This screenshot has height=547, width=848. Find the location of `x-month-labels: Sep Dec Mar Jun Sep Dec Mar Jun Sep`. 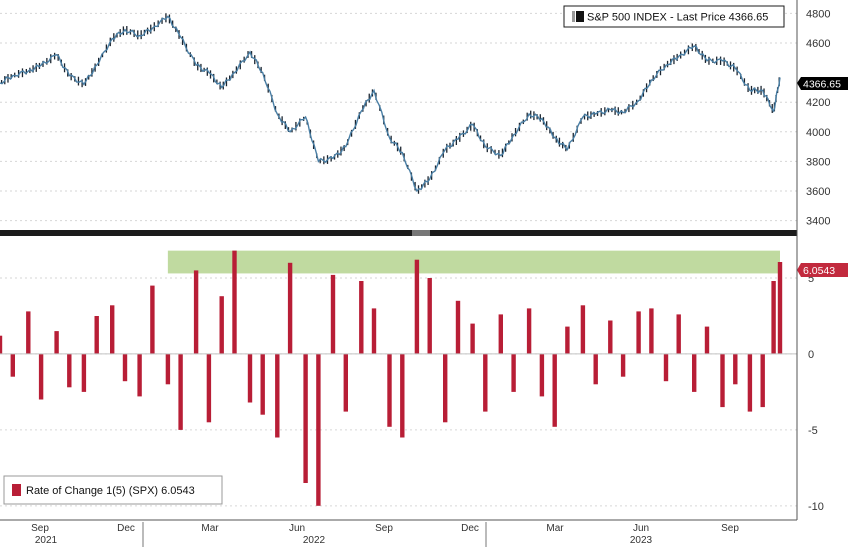

x-month-labels: Sep Dec Mar Jun Sep Dec Mar Jun Sep is located at coordinates (385, 528).